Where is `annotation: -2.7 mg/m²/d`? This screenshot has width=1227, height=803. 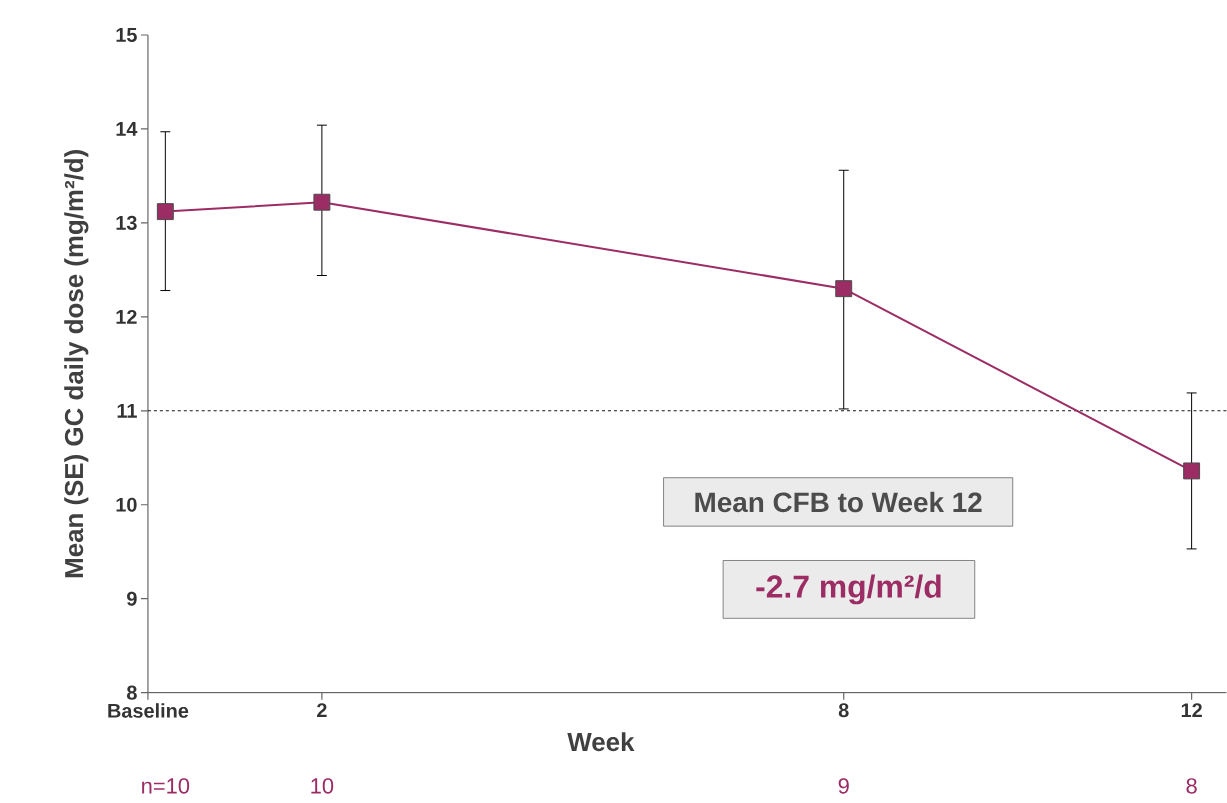
annotation: -2.7 mg/m²/d is located at coordinates (848, 589).